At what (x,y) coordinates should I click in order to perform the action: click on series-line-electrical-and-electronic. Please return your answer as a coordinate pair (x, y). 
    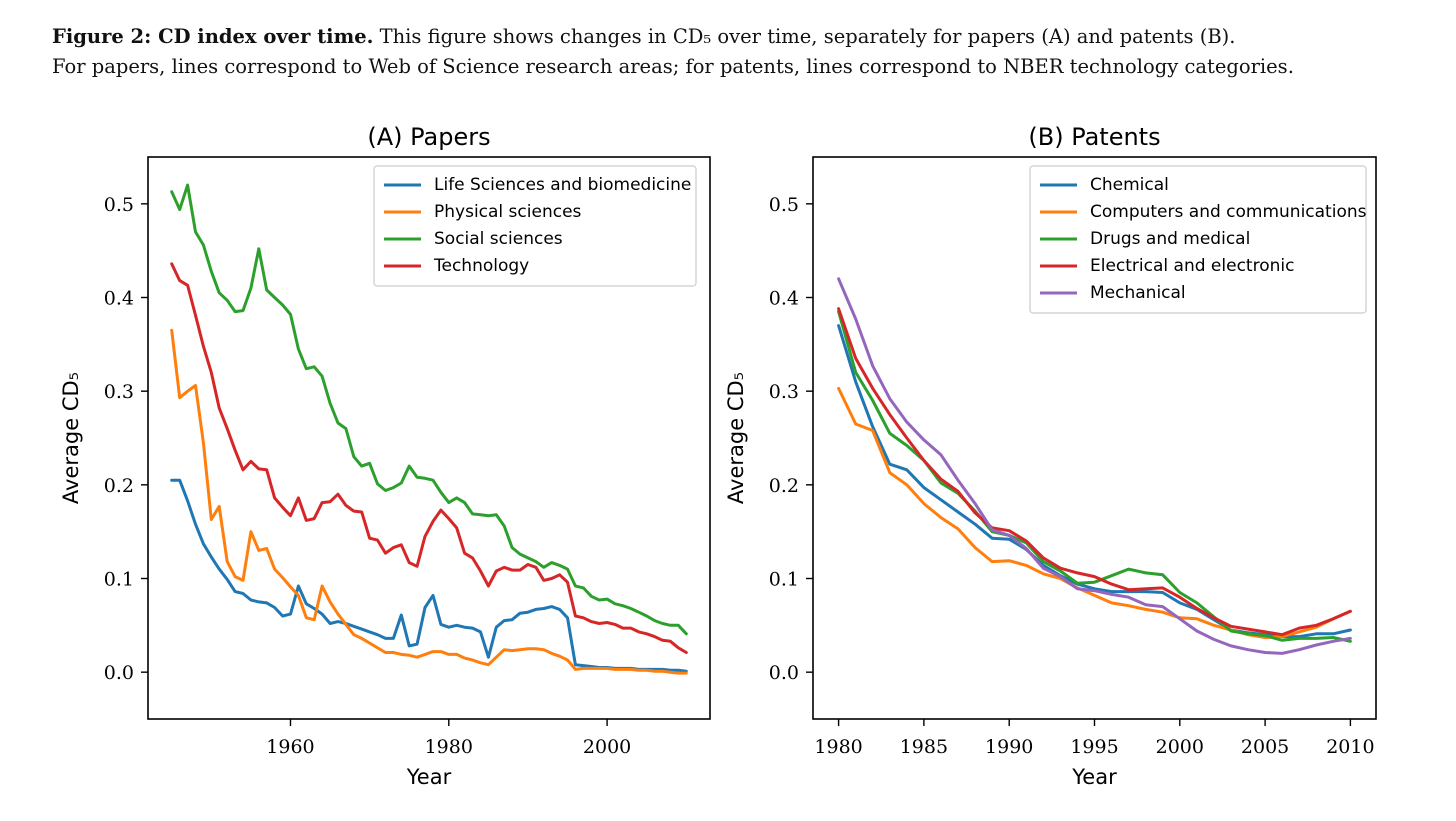
    Looking at the image, I should click on (1094, 472).